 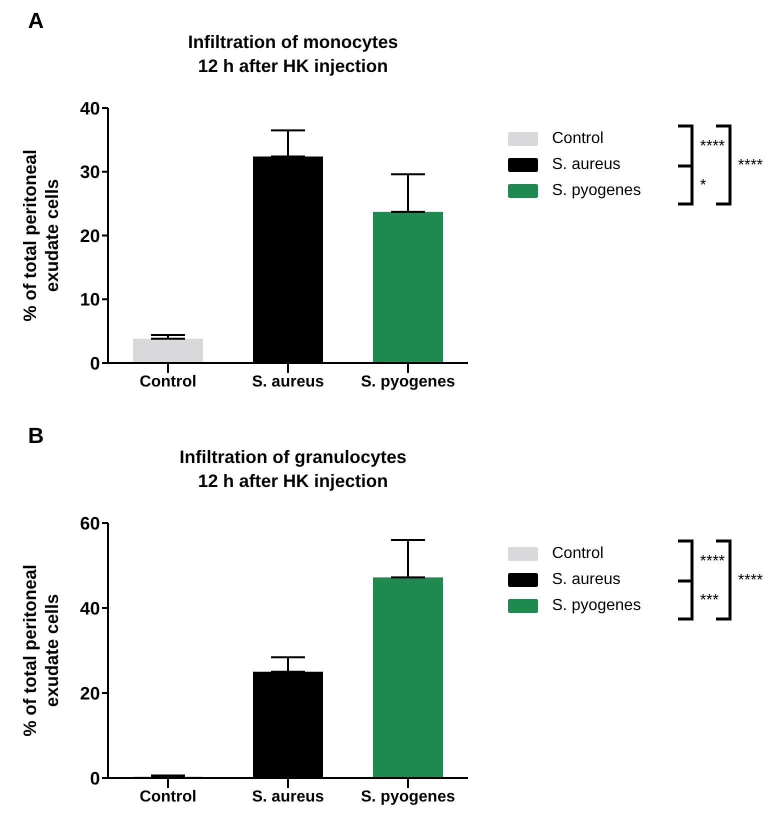 What do you see at coordinates (293, 469) in the screenshot?
I see `chart-title: Infiltration of granulocytes 12 h after HK injection` at bounding box center [293, 469].